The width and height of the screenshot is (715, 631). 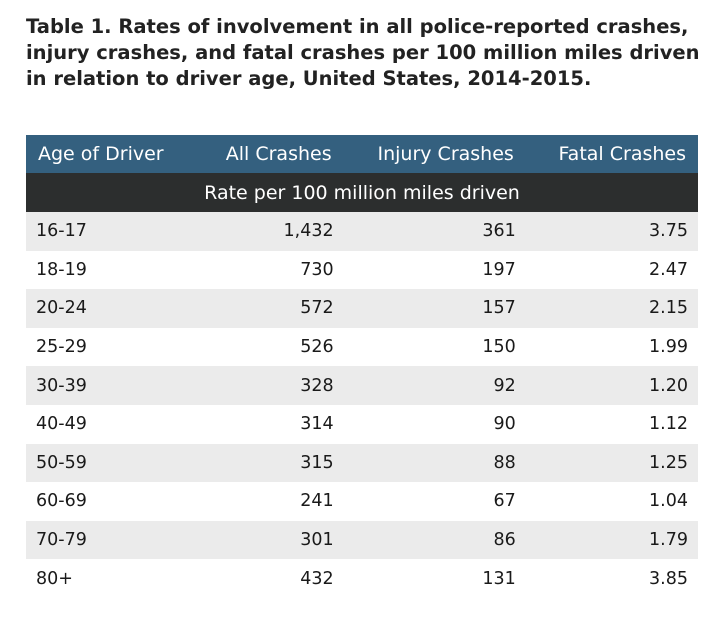 What do you see at coordinates (270, 231) in the screenshot?
I see `table-cell: 1,432` at bounding box center [270, 231].